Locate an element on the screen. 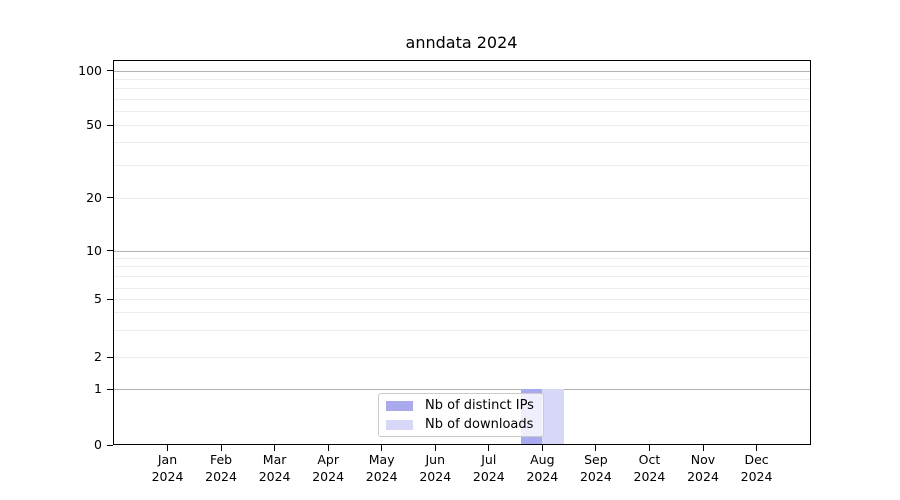 The height and width of the screenshot is (500, 900). y-tick-label: 5 is located at coordinates (98, 298).